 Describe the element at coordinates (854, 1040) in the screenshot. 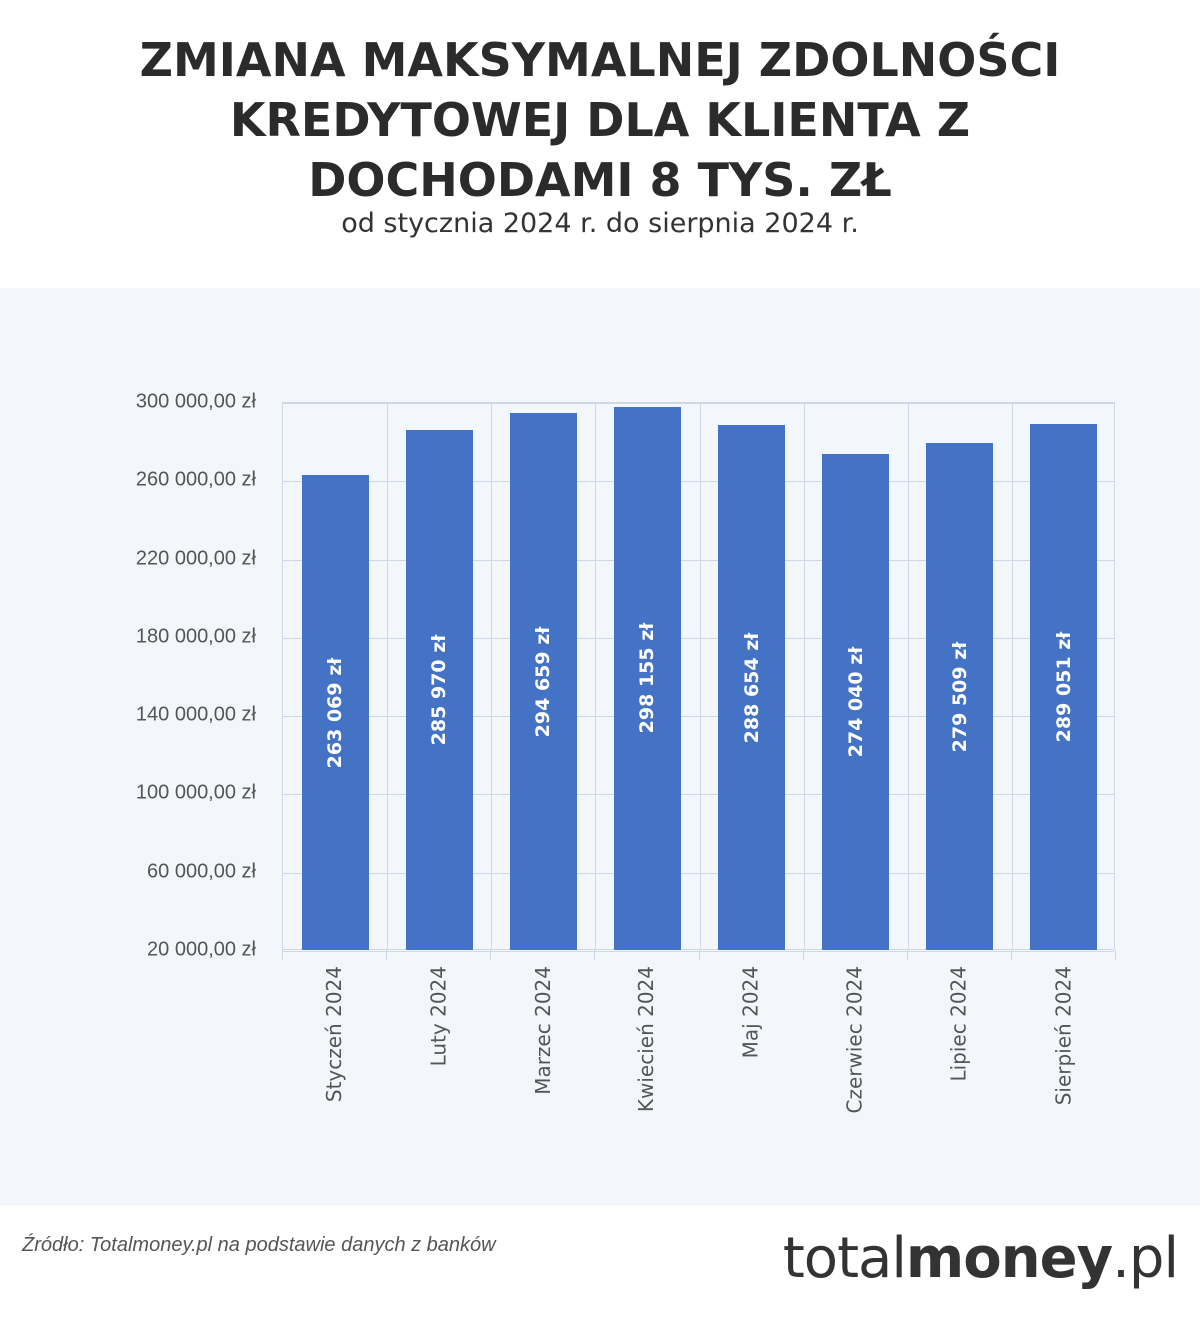

I see `x-tick-label: Czerwiec 2024` at that location.